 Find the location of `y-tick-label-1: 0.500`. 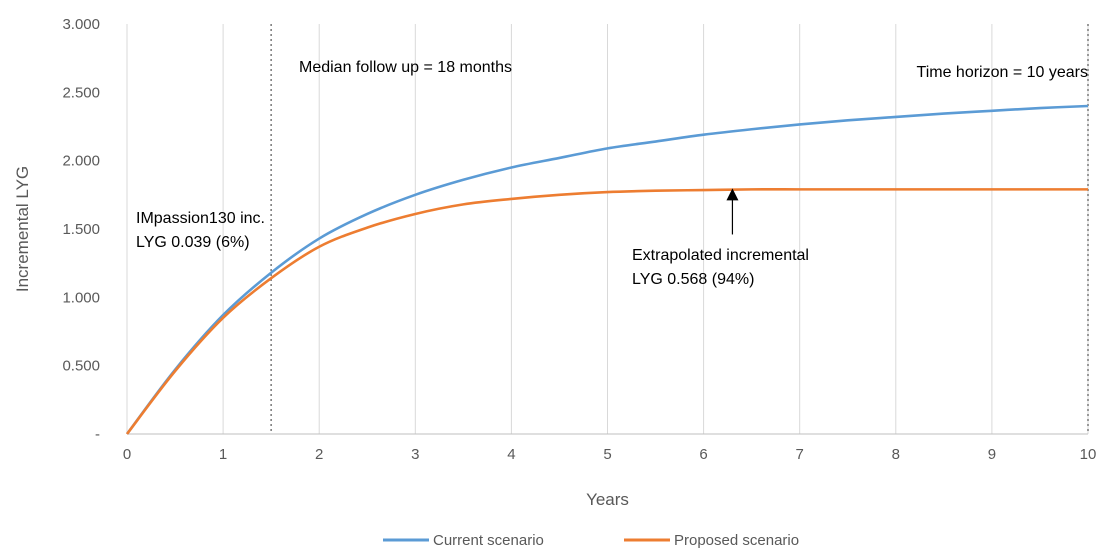

y-tick-label-1: 0.500 is located at coordinates (81, 366).